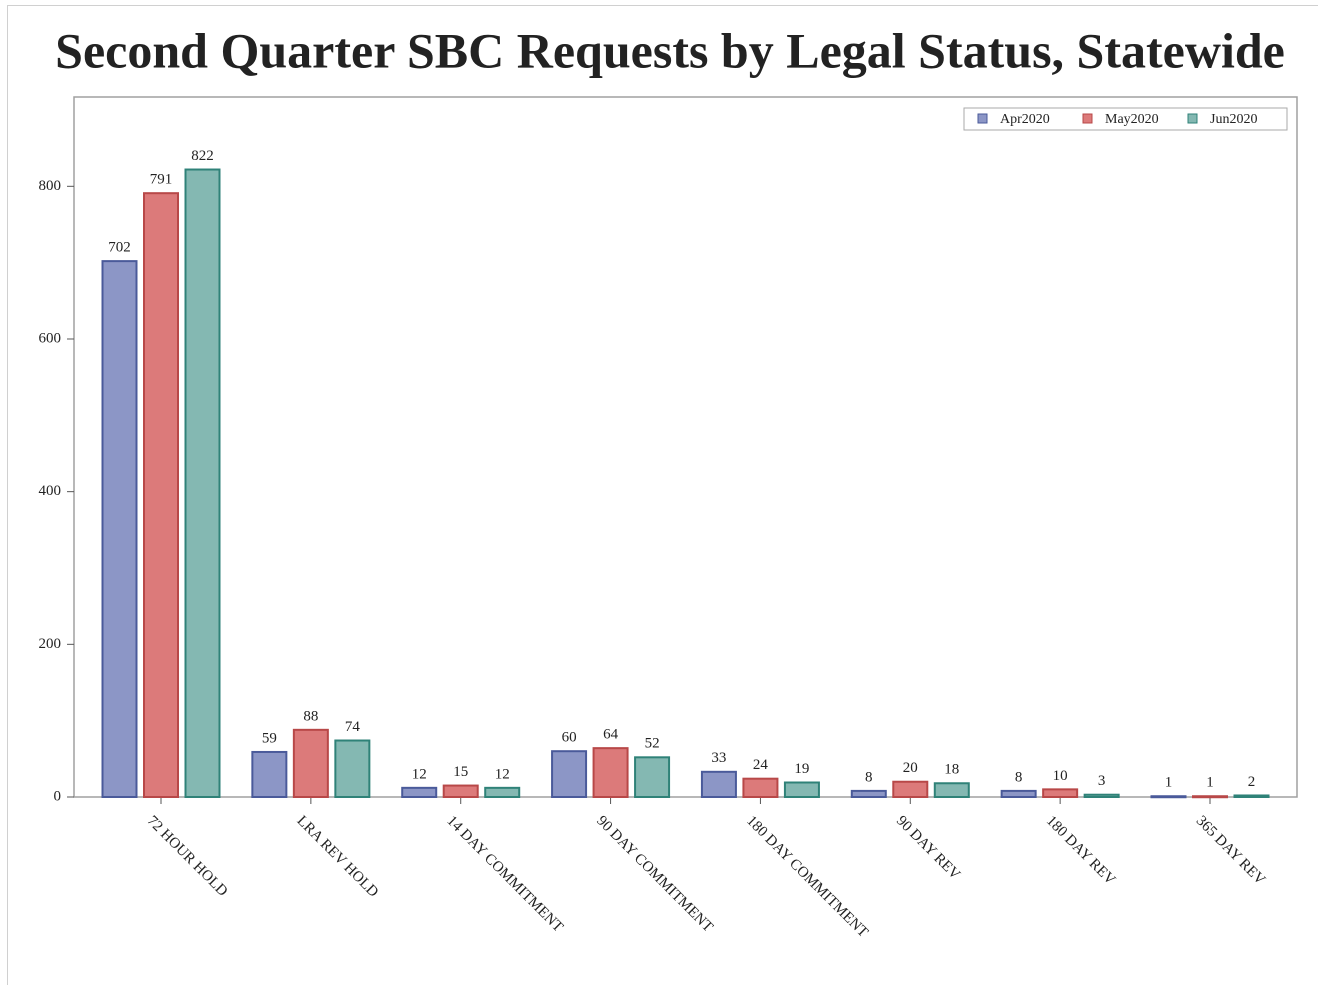 The width and height of the screenshot is (1318, 985). What do you see at coordinates (1252, 782) in the screenshot?
I see `value-label: 2` at bounding box center [1252, 782].